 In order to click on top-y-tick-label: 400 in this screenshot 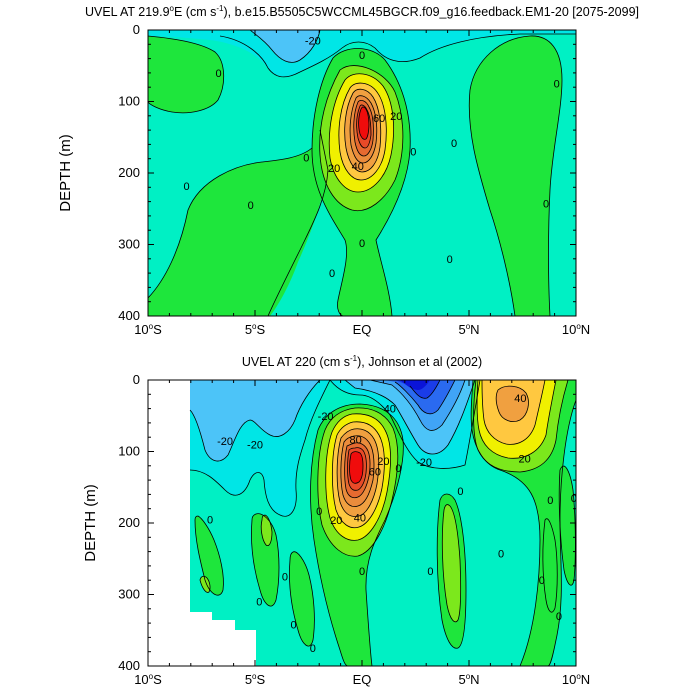, I will do `click(129, 315)`.